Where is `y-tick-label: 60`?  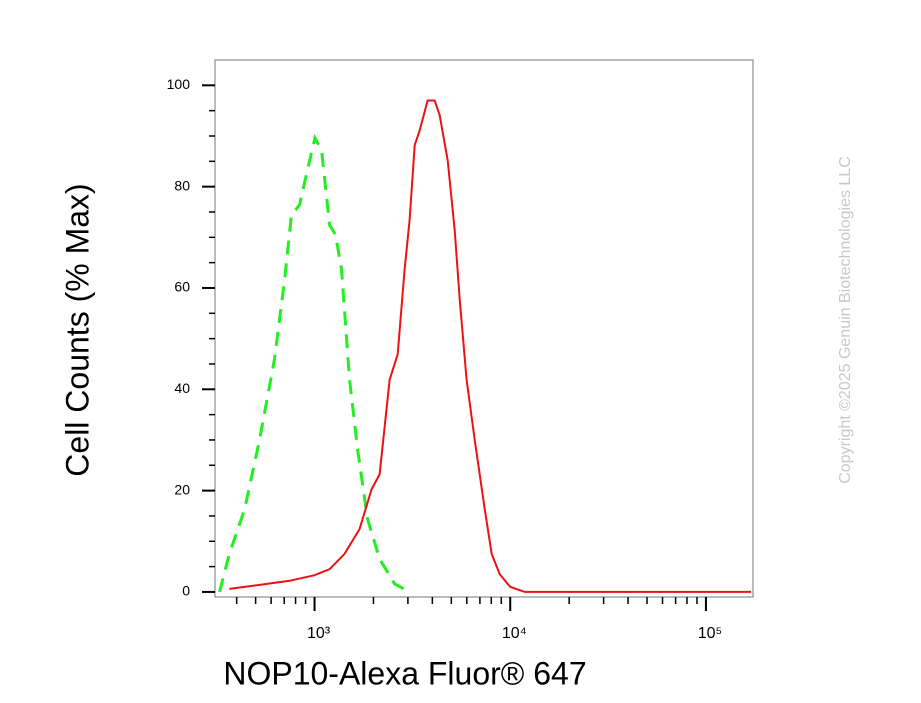
y-tick-label: 60 is located at coordinates (182, 287).